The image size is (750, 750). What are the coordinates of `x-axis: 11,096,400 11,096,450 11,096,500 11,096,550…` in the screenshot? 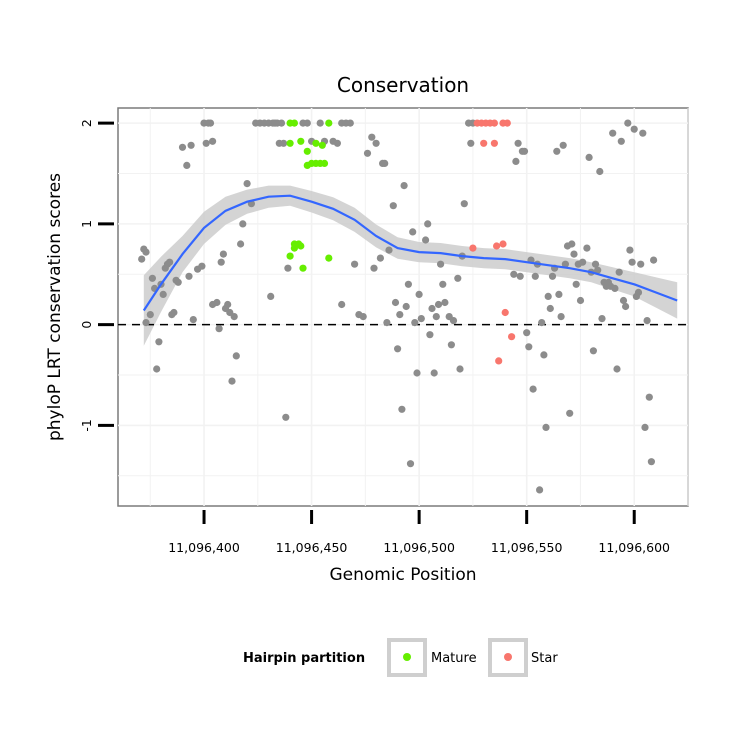 It's located at (419, 532).